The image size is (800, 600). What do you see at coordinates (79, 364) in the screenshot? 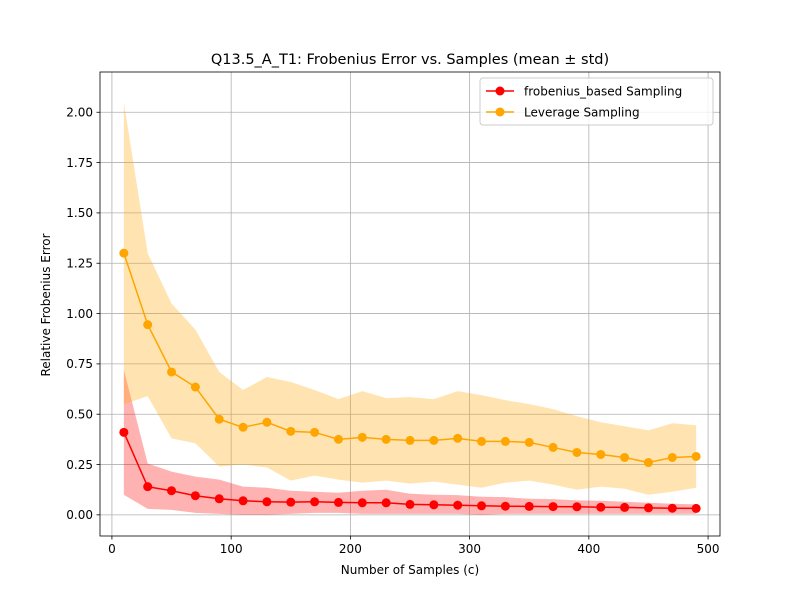
I see `y-tick-label: 0.75` at bounding box center [79, 364].